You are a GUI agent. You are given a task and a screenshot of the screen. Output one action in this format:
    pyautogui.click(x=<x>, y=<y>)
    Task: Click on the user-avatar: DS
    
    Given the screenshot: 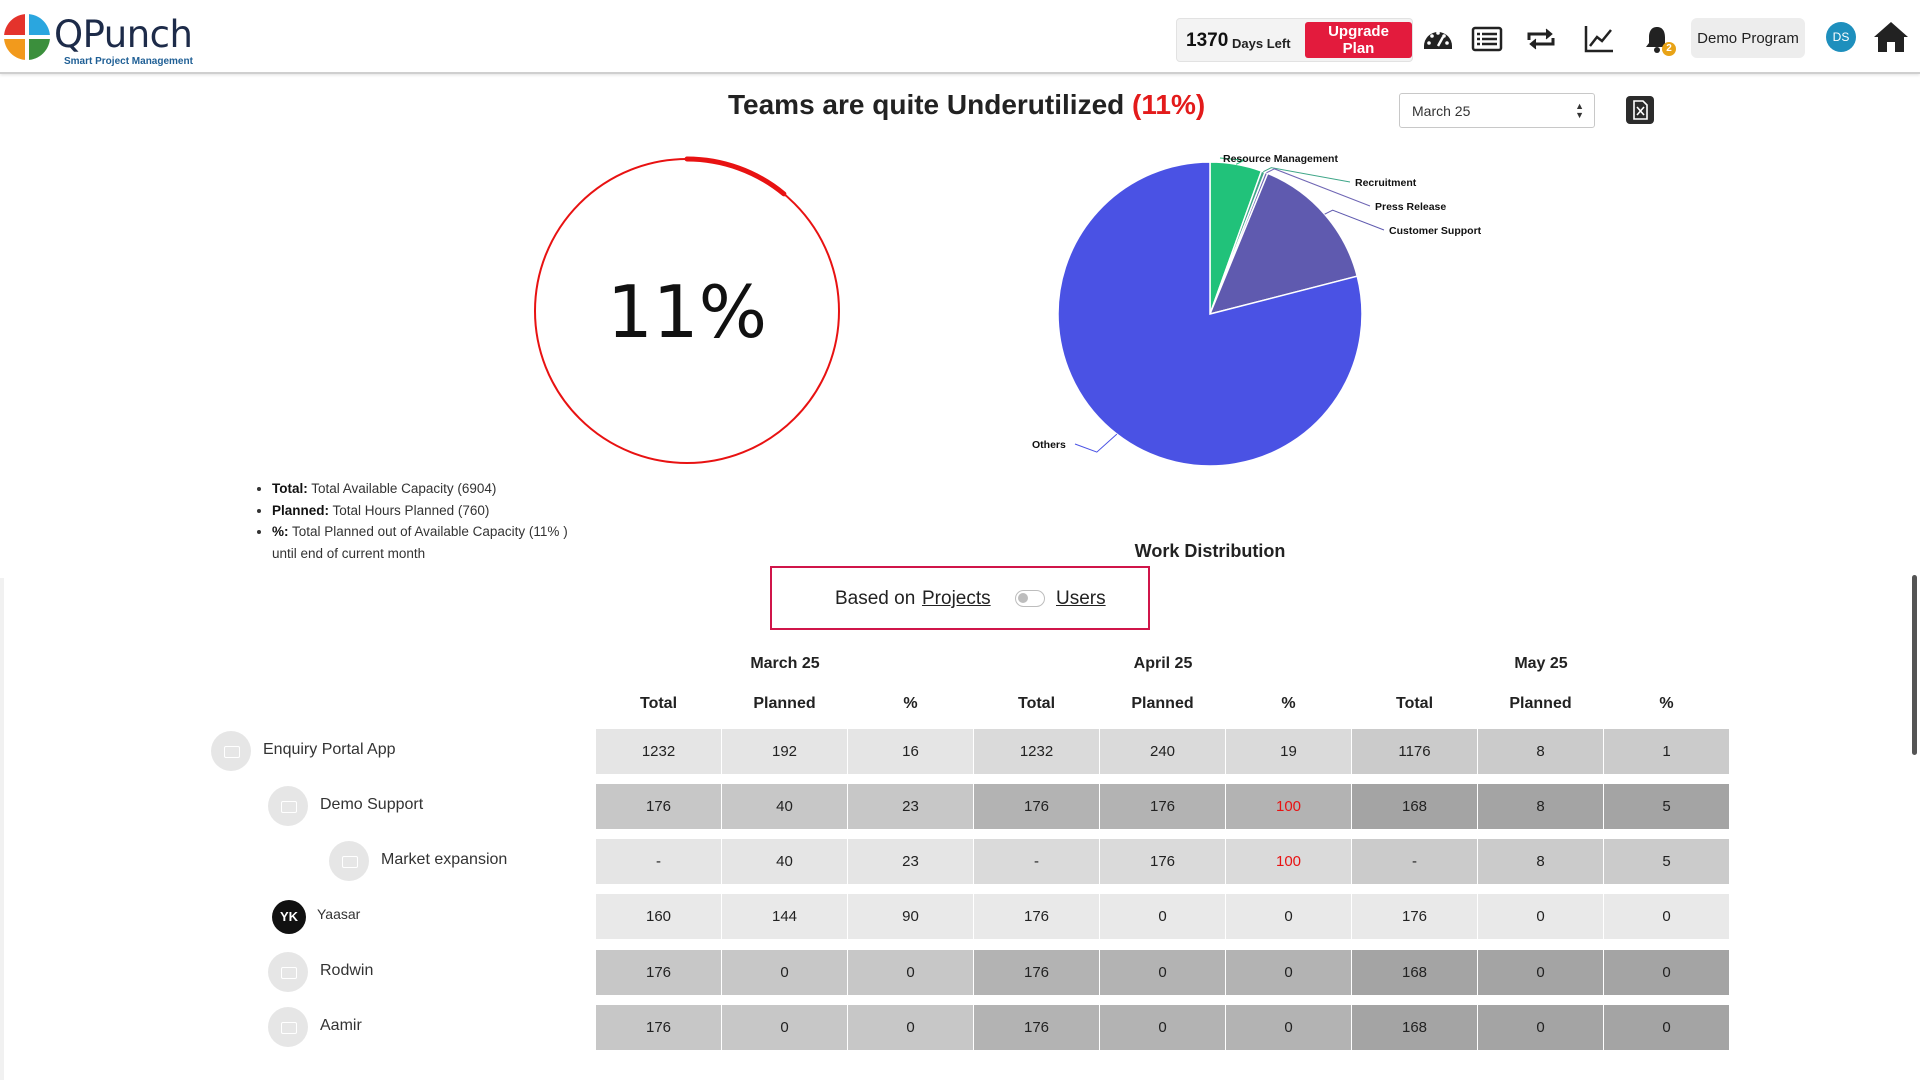 What is the action you would take?
    pyautogui.click(x=1841, y=37)
    